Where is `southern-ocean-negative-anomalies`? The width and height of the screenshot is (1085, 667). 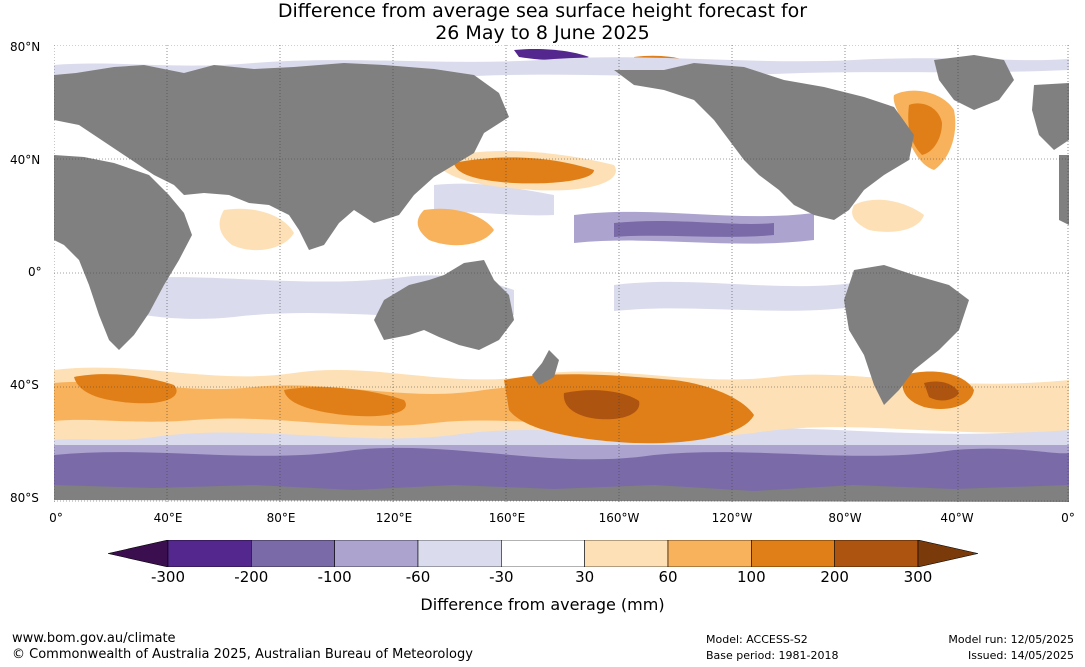 southern-ocean-negative-anomalies is located at coordinates (561, 459).